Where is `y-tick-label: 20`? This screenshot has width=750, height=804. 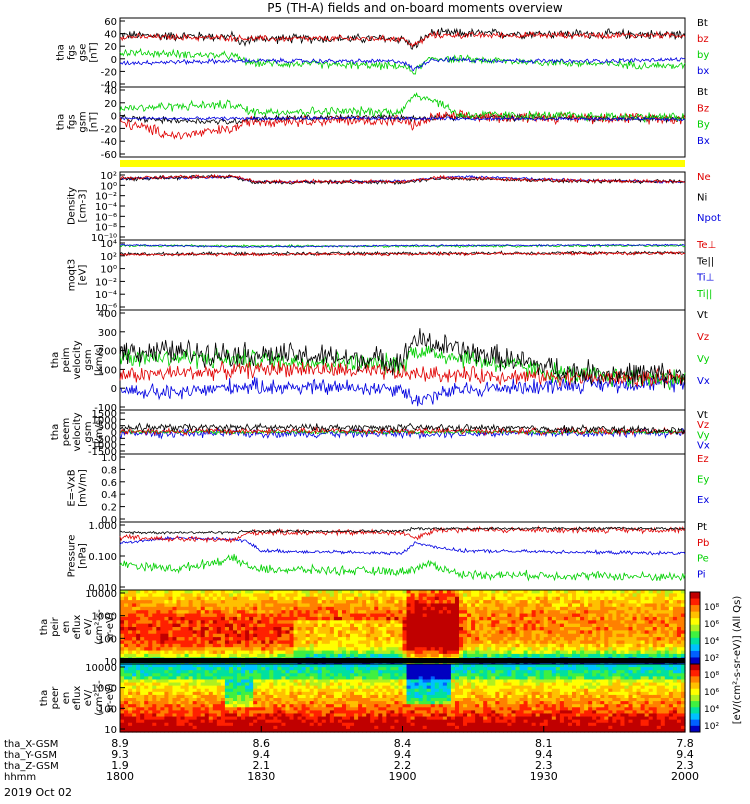 y-tick-label: 20 is located at coordinates (110, 47).